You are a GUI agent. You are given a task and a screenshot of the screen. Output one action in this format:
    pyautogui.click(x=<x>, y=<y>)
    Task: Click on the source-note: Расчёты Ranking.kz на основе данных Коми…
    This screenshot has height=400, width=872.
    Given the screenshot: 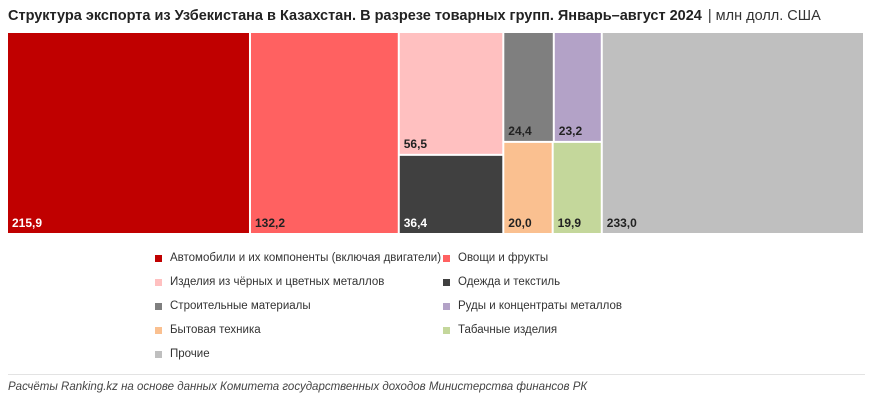 What is the action you would take?
    pyautogui.click(x=298, y=387)
    